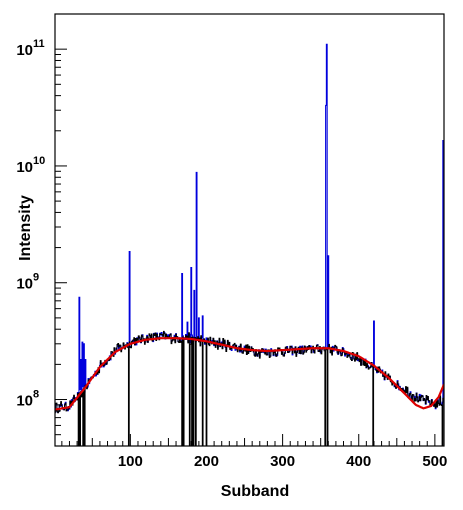 This screenshot has height=510, width=463. I want to click on x-axis-label: Subband, so click(255, 491).